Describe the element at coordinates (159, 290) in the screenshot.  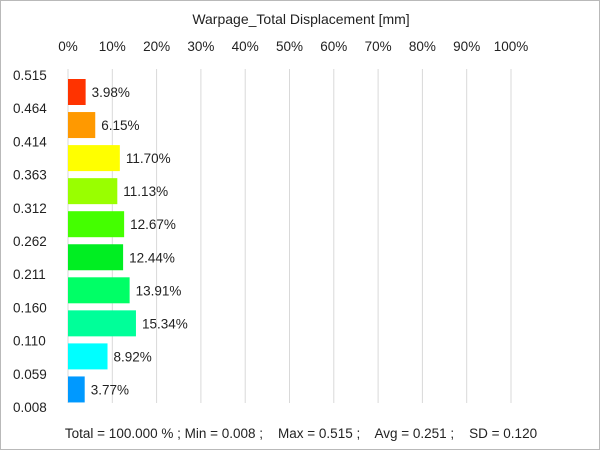
I see `bar-value-label: 13.91%` at that location.